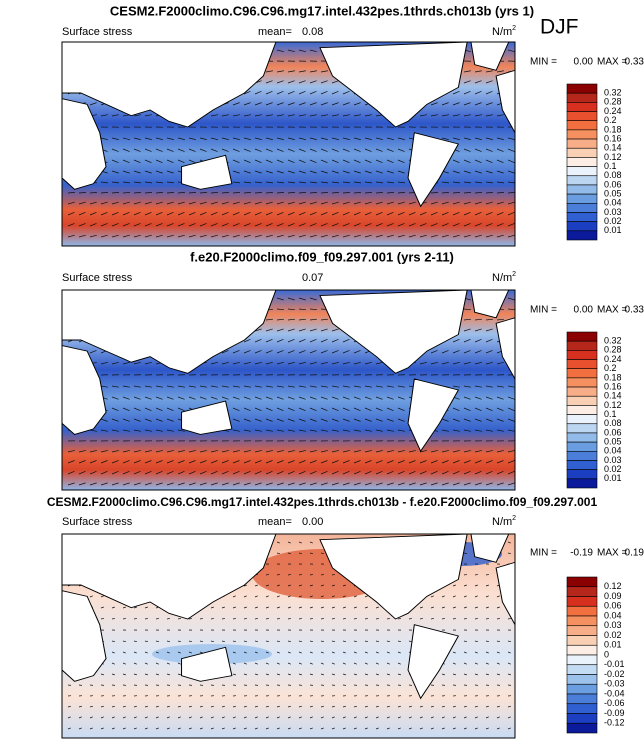 Image resolution: width=644 pixels, height=744 pixels. What do you see at coordinates (613, 157) in the screenshot?
I see `colorbar-label: 0.12` at bounding box center [613, 157].